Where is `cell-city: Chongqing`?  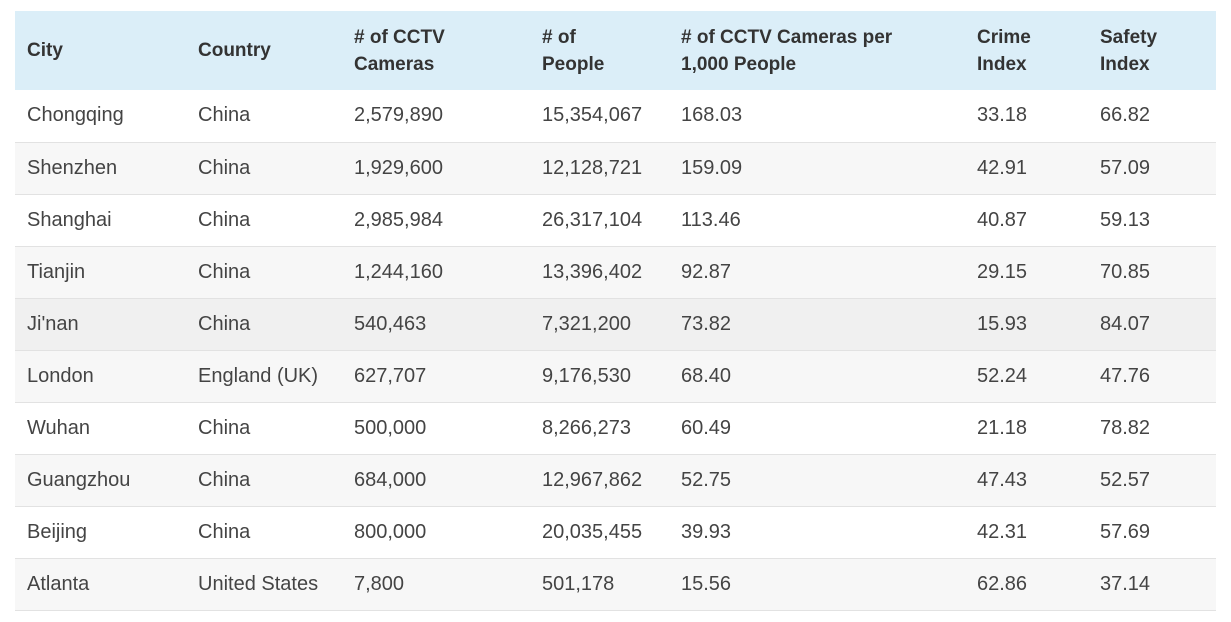 cell-city: Chongqing is located at coordinates (75, 115).